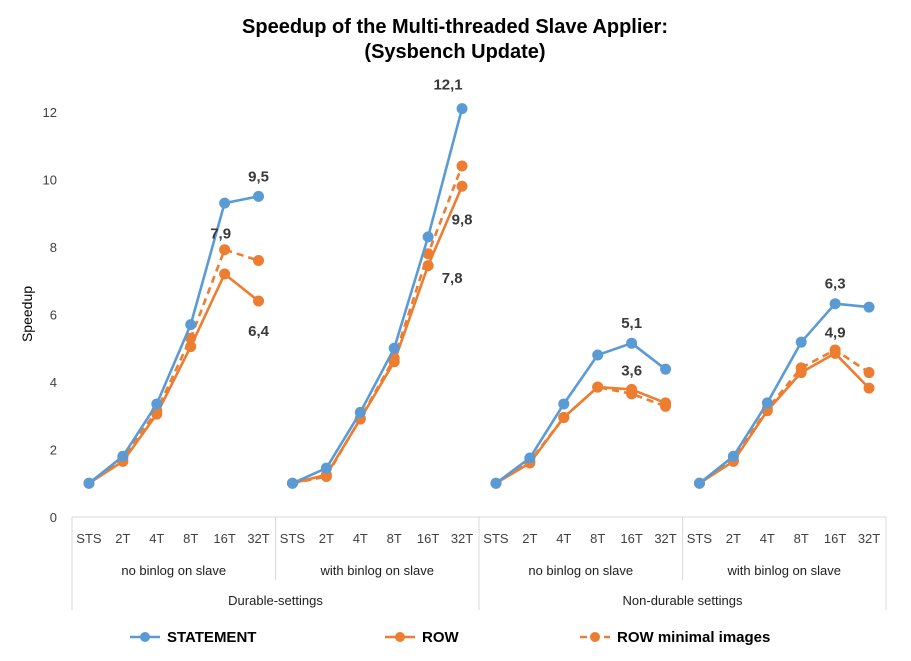 The image size is (911, 661). What do you see at coordinates (50, 180) in the screenshot?
I see `y-tick-label: 10` at bounding box center [50, 180].